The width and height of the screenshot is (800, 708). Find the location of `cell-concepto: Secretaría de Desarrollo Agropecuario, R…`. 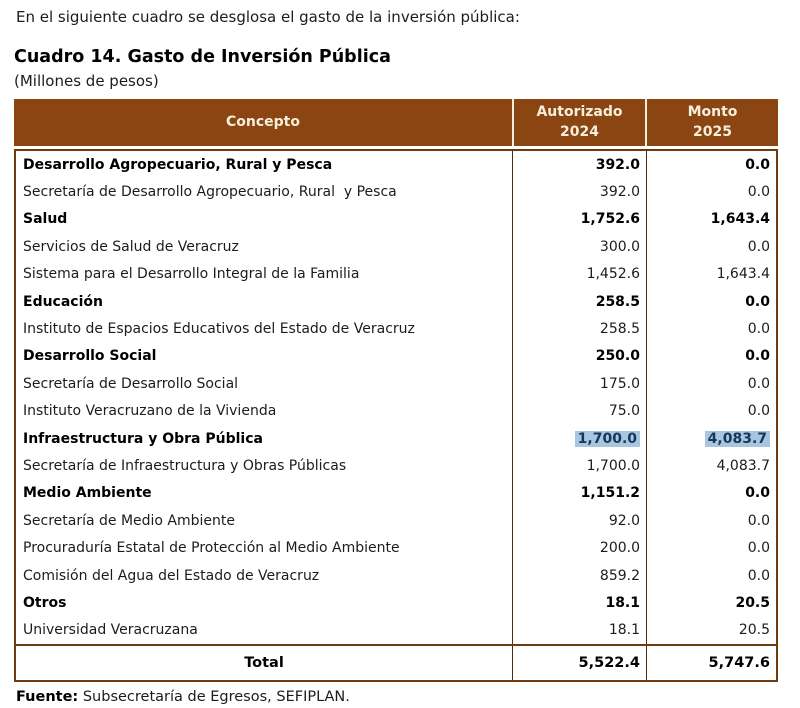

cell-concepto: Secretaría de Desarrollo Agropecuario, R… is located at coordinates (210, 192).